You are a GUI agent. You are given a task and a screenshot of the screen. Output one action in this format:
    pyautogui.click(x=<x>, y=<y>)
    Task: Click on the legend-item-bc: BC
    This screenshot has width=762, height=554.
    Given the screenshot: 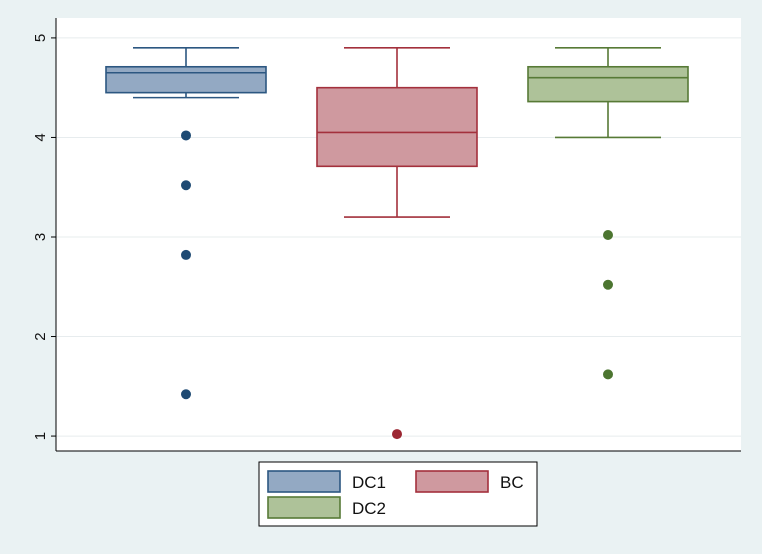 What is the action you would take?
    pyautogui.click(x=469, y=481)
    